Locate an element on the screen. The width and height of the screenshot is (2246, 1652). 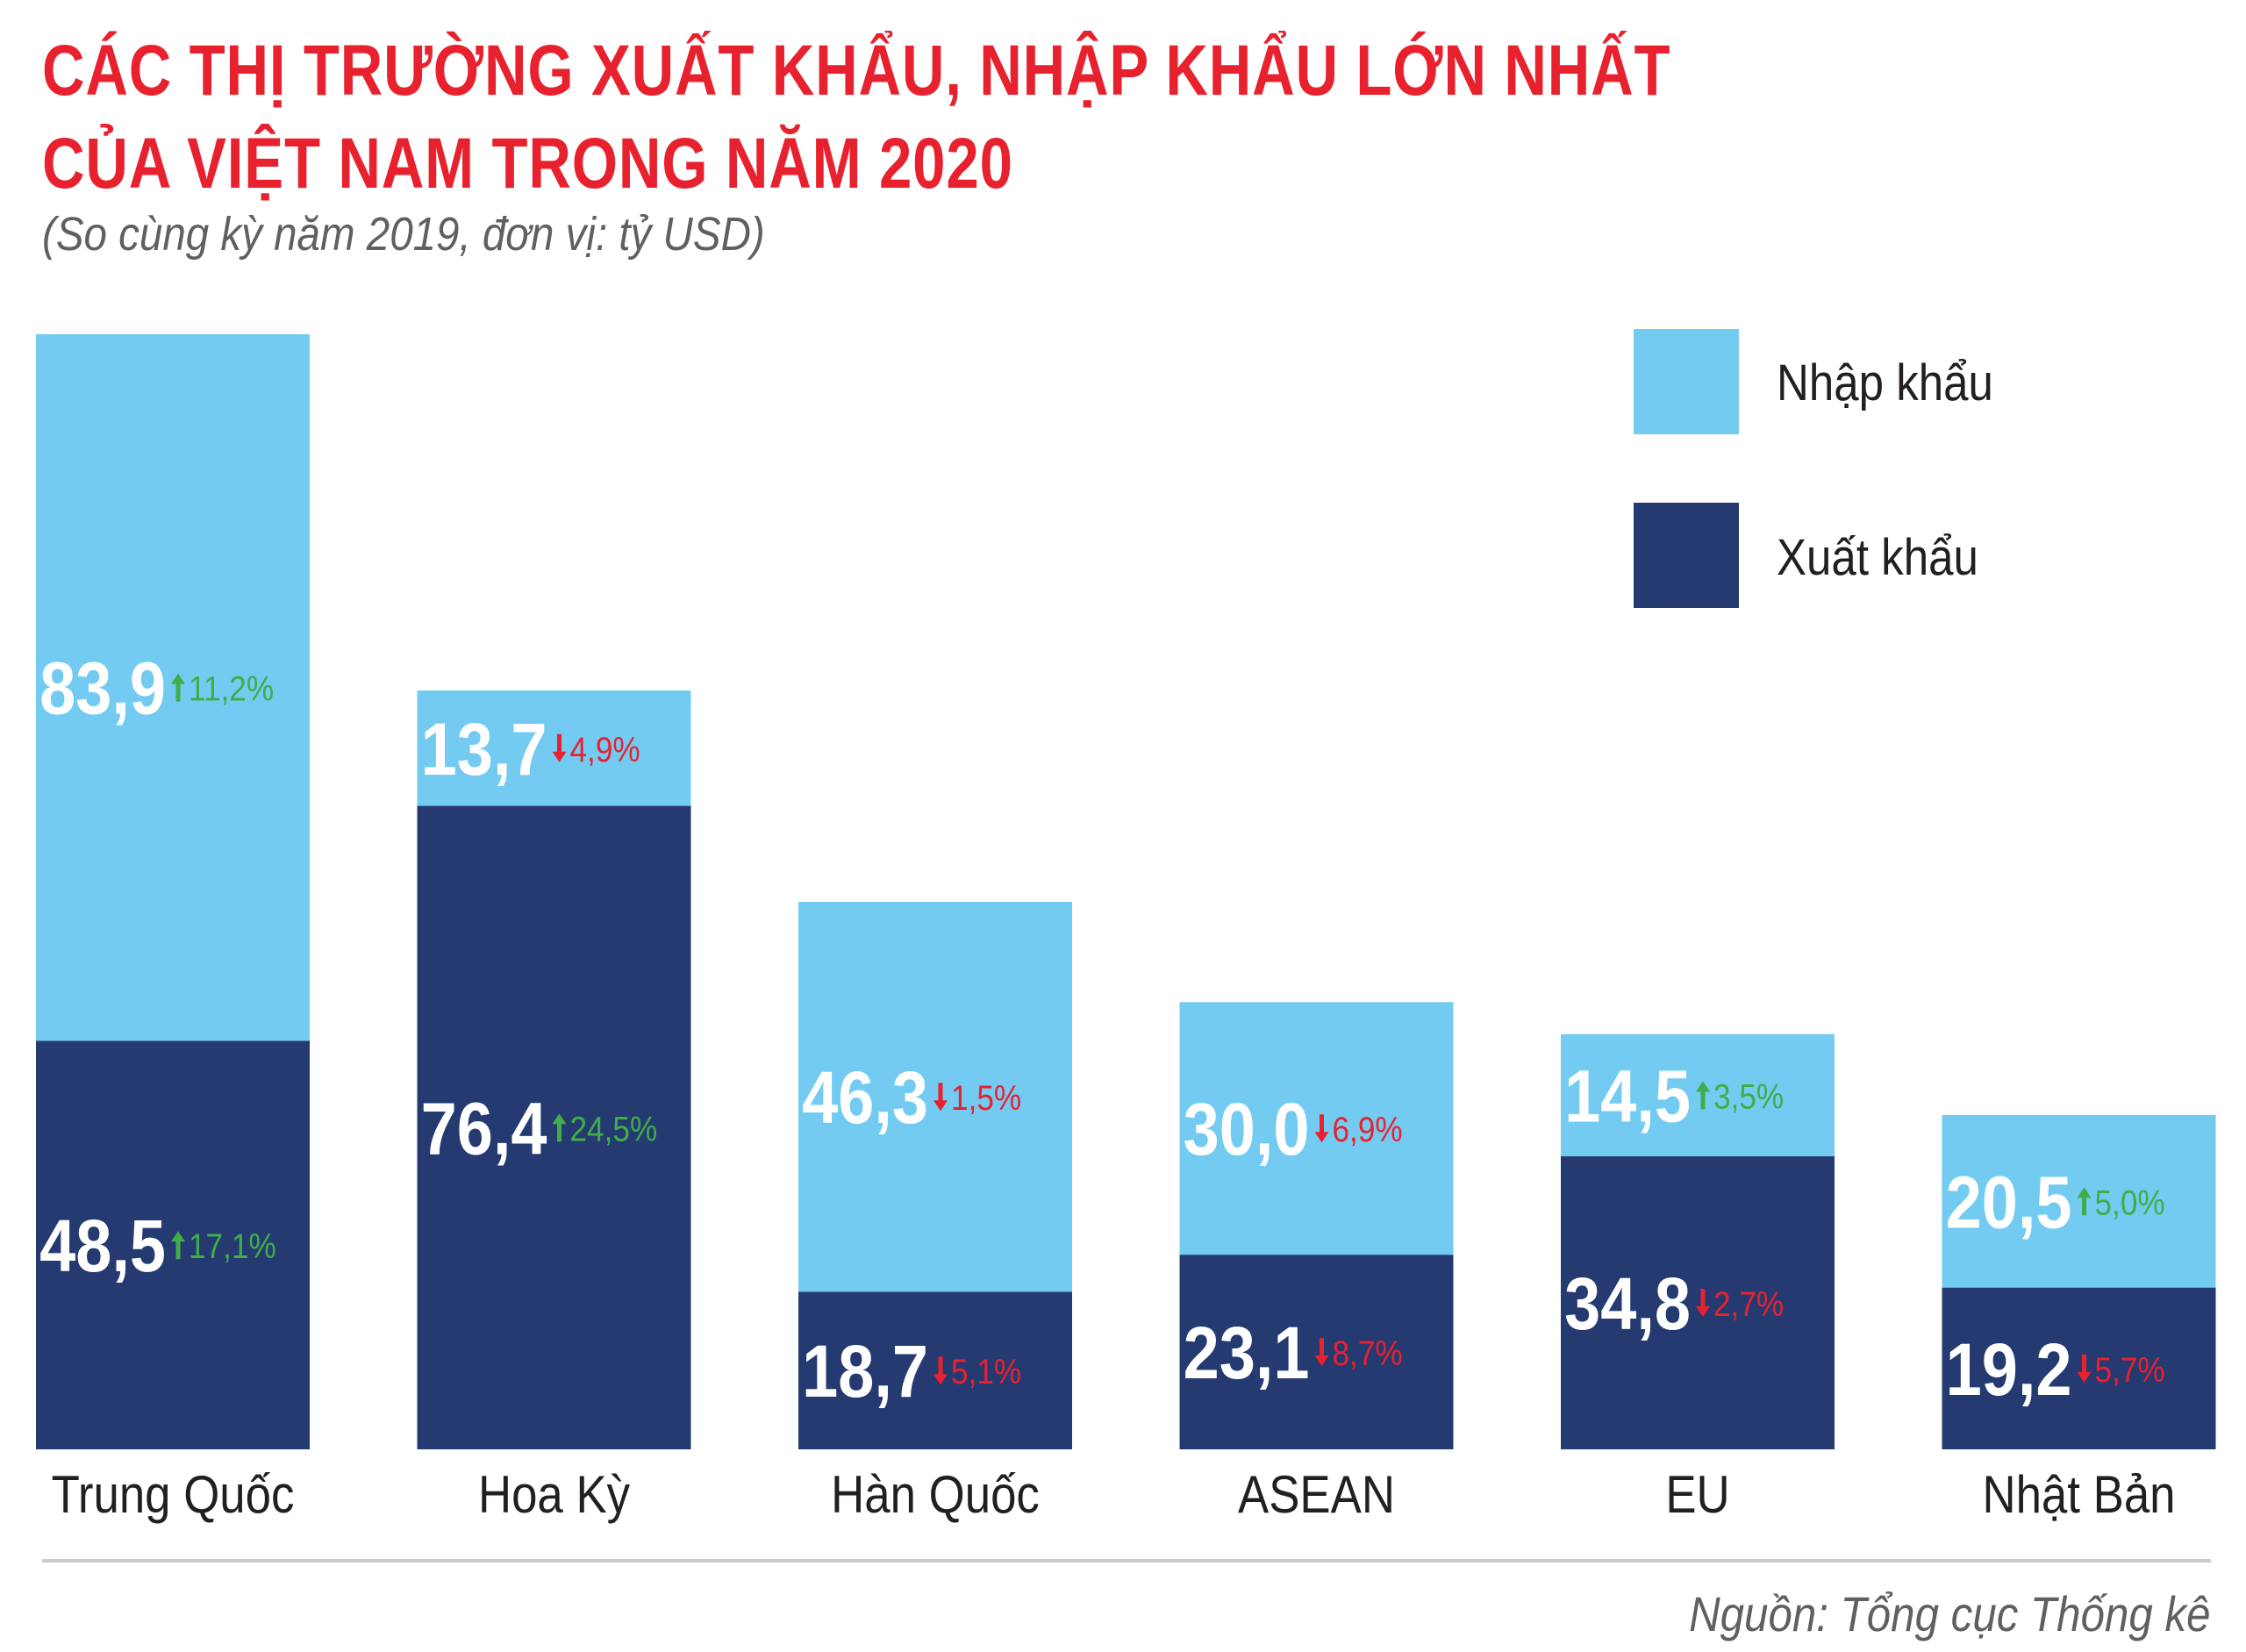
footer-divider is located at coordinates (1126, 1561).